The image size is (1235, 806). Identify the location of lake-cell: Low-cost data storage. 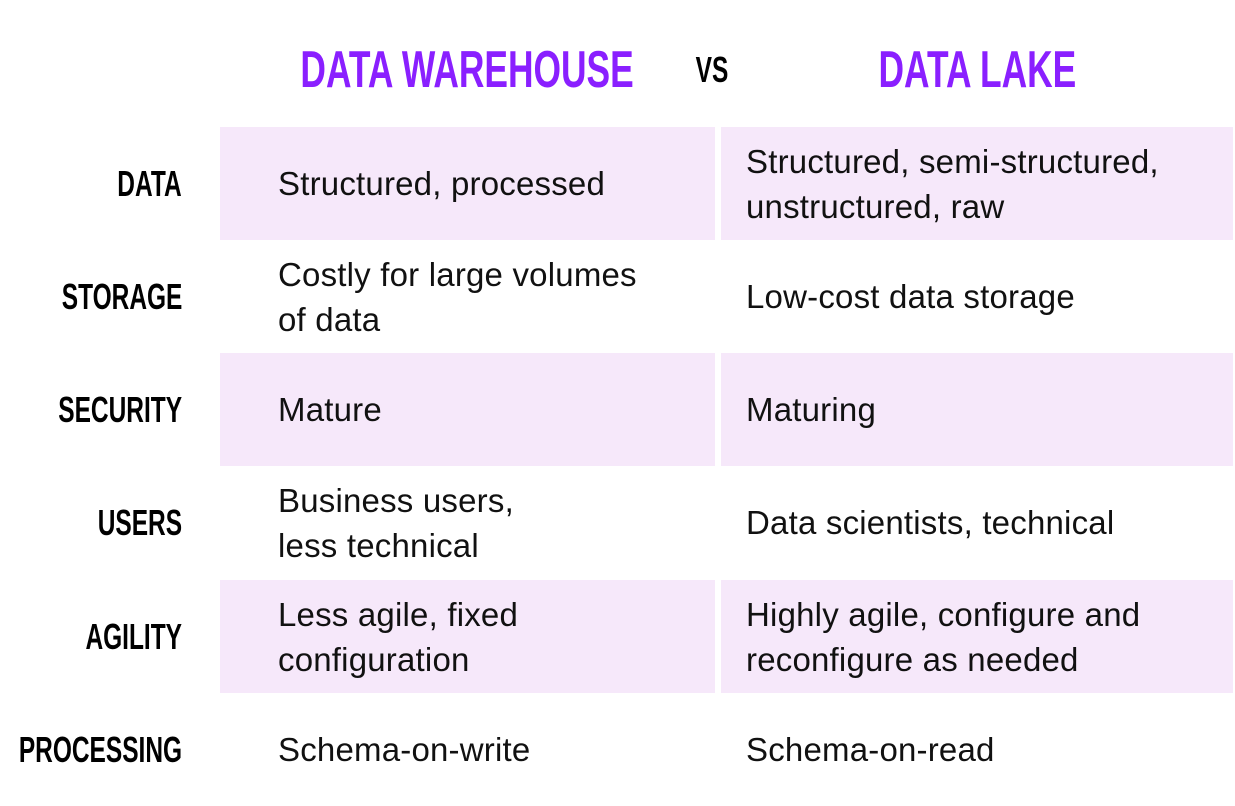
(977, 296).